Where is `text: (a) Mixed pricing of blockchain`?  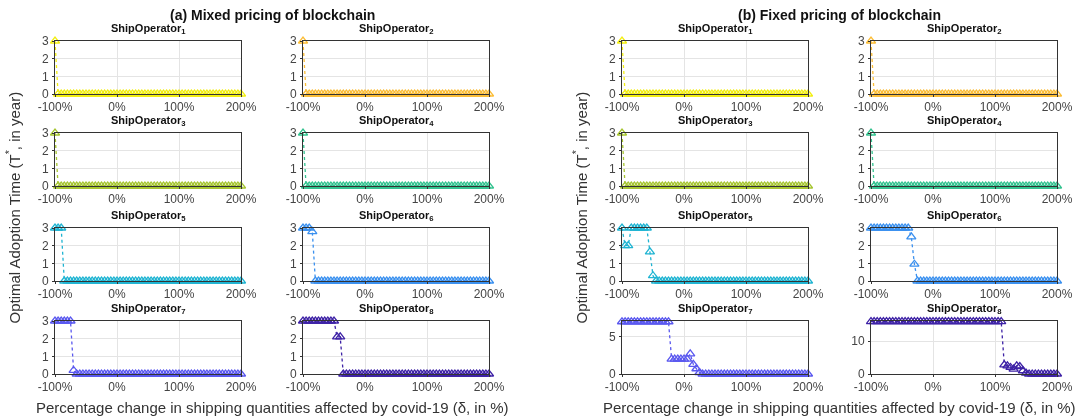
text: (a) Mixed pricing of blockchain is located at coordinates (273, 15).